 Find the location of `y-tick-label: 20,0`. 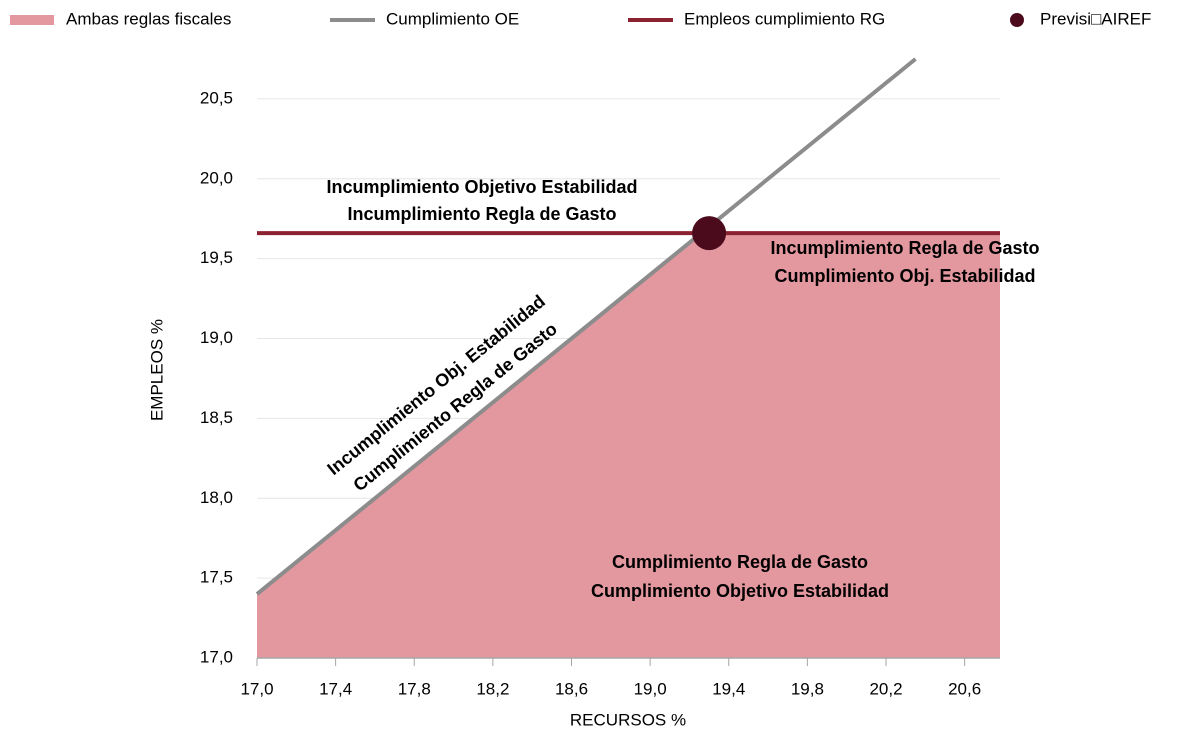

y-tick-label: 20,0 is located at coordinates (216, 177).